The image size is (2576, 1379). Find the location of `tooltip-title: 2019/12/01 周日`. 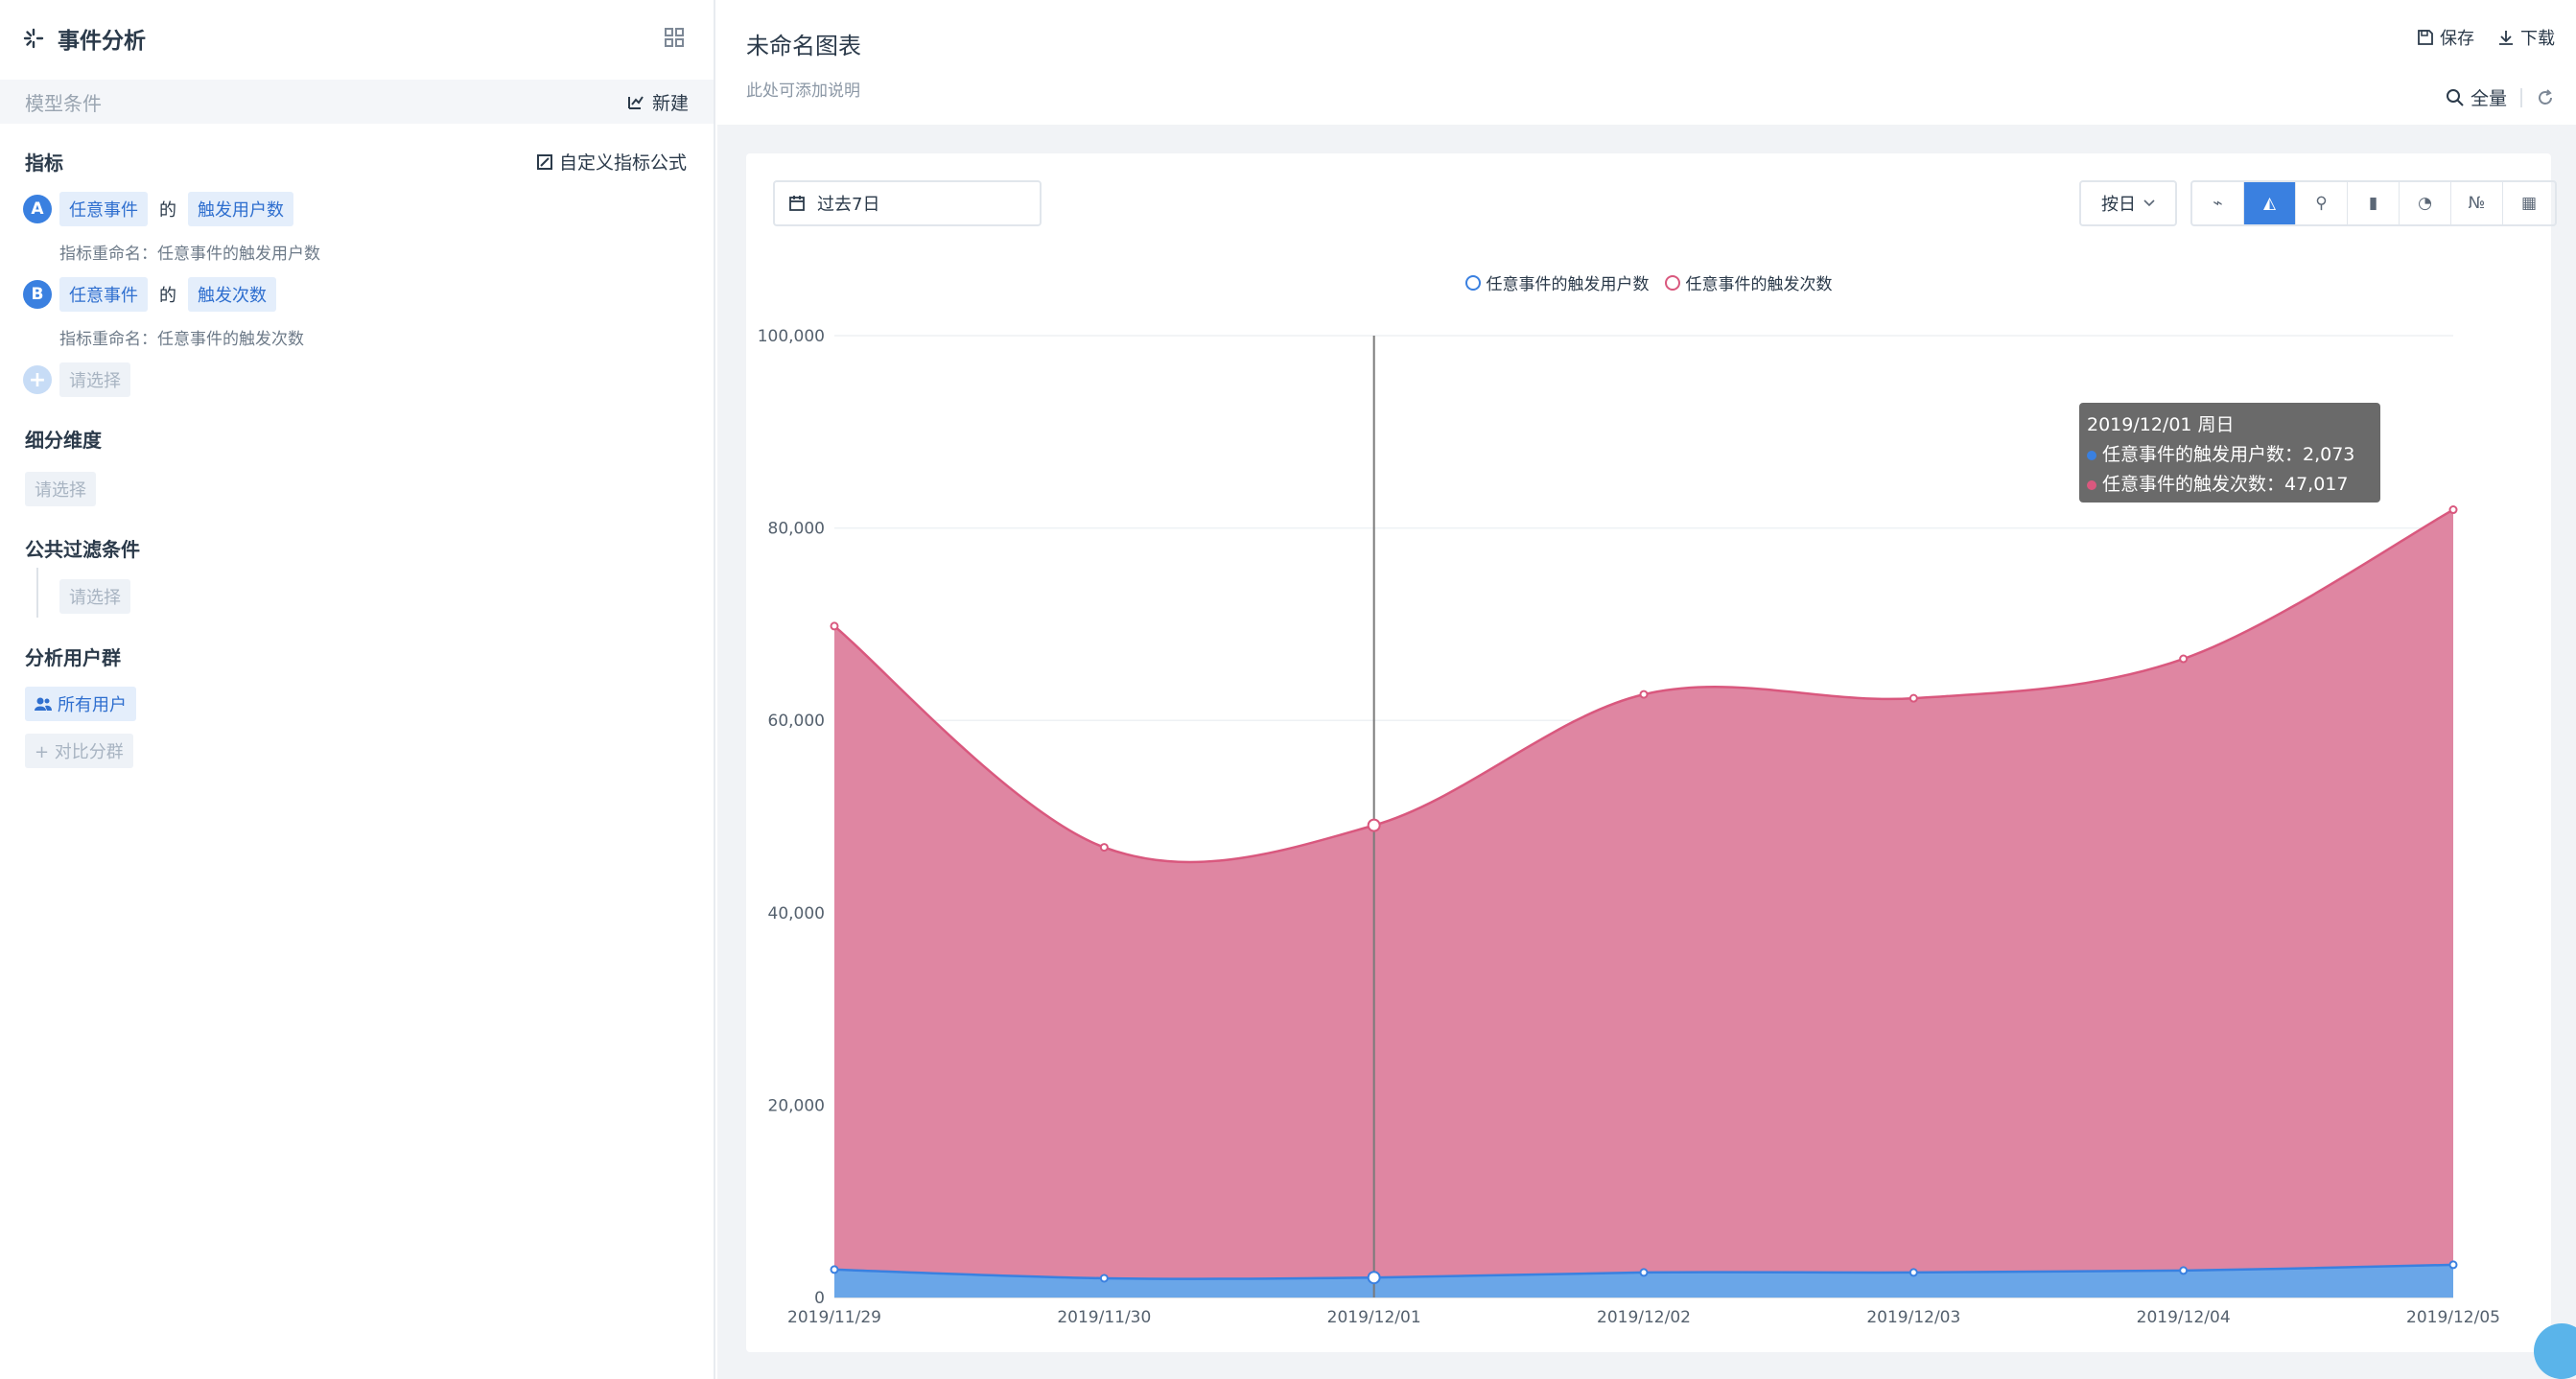

tooltip-title: 2019/12/01 周日 is located at coordinates (2161, 424).